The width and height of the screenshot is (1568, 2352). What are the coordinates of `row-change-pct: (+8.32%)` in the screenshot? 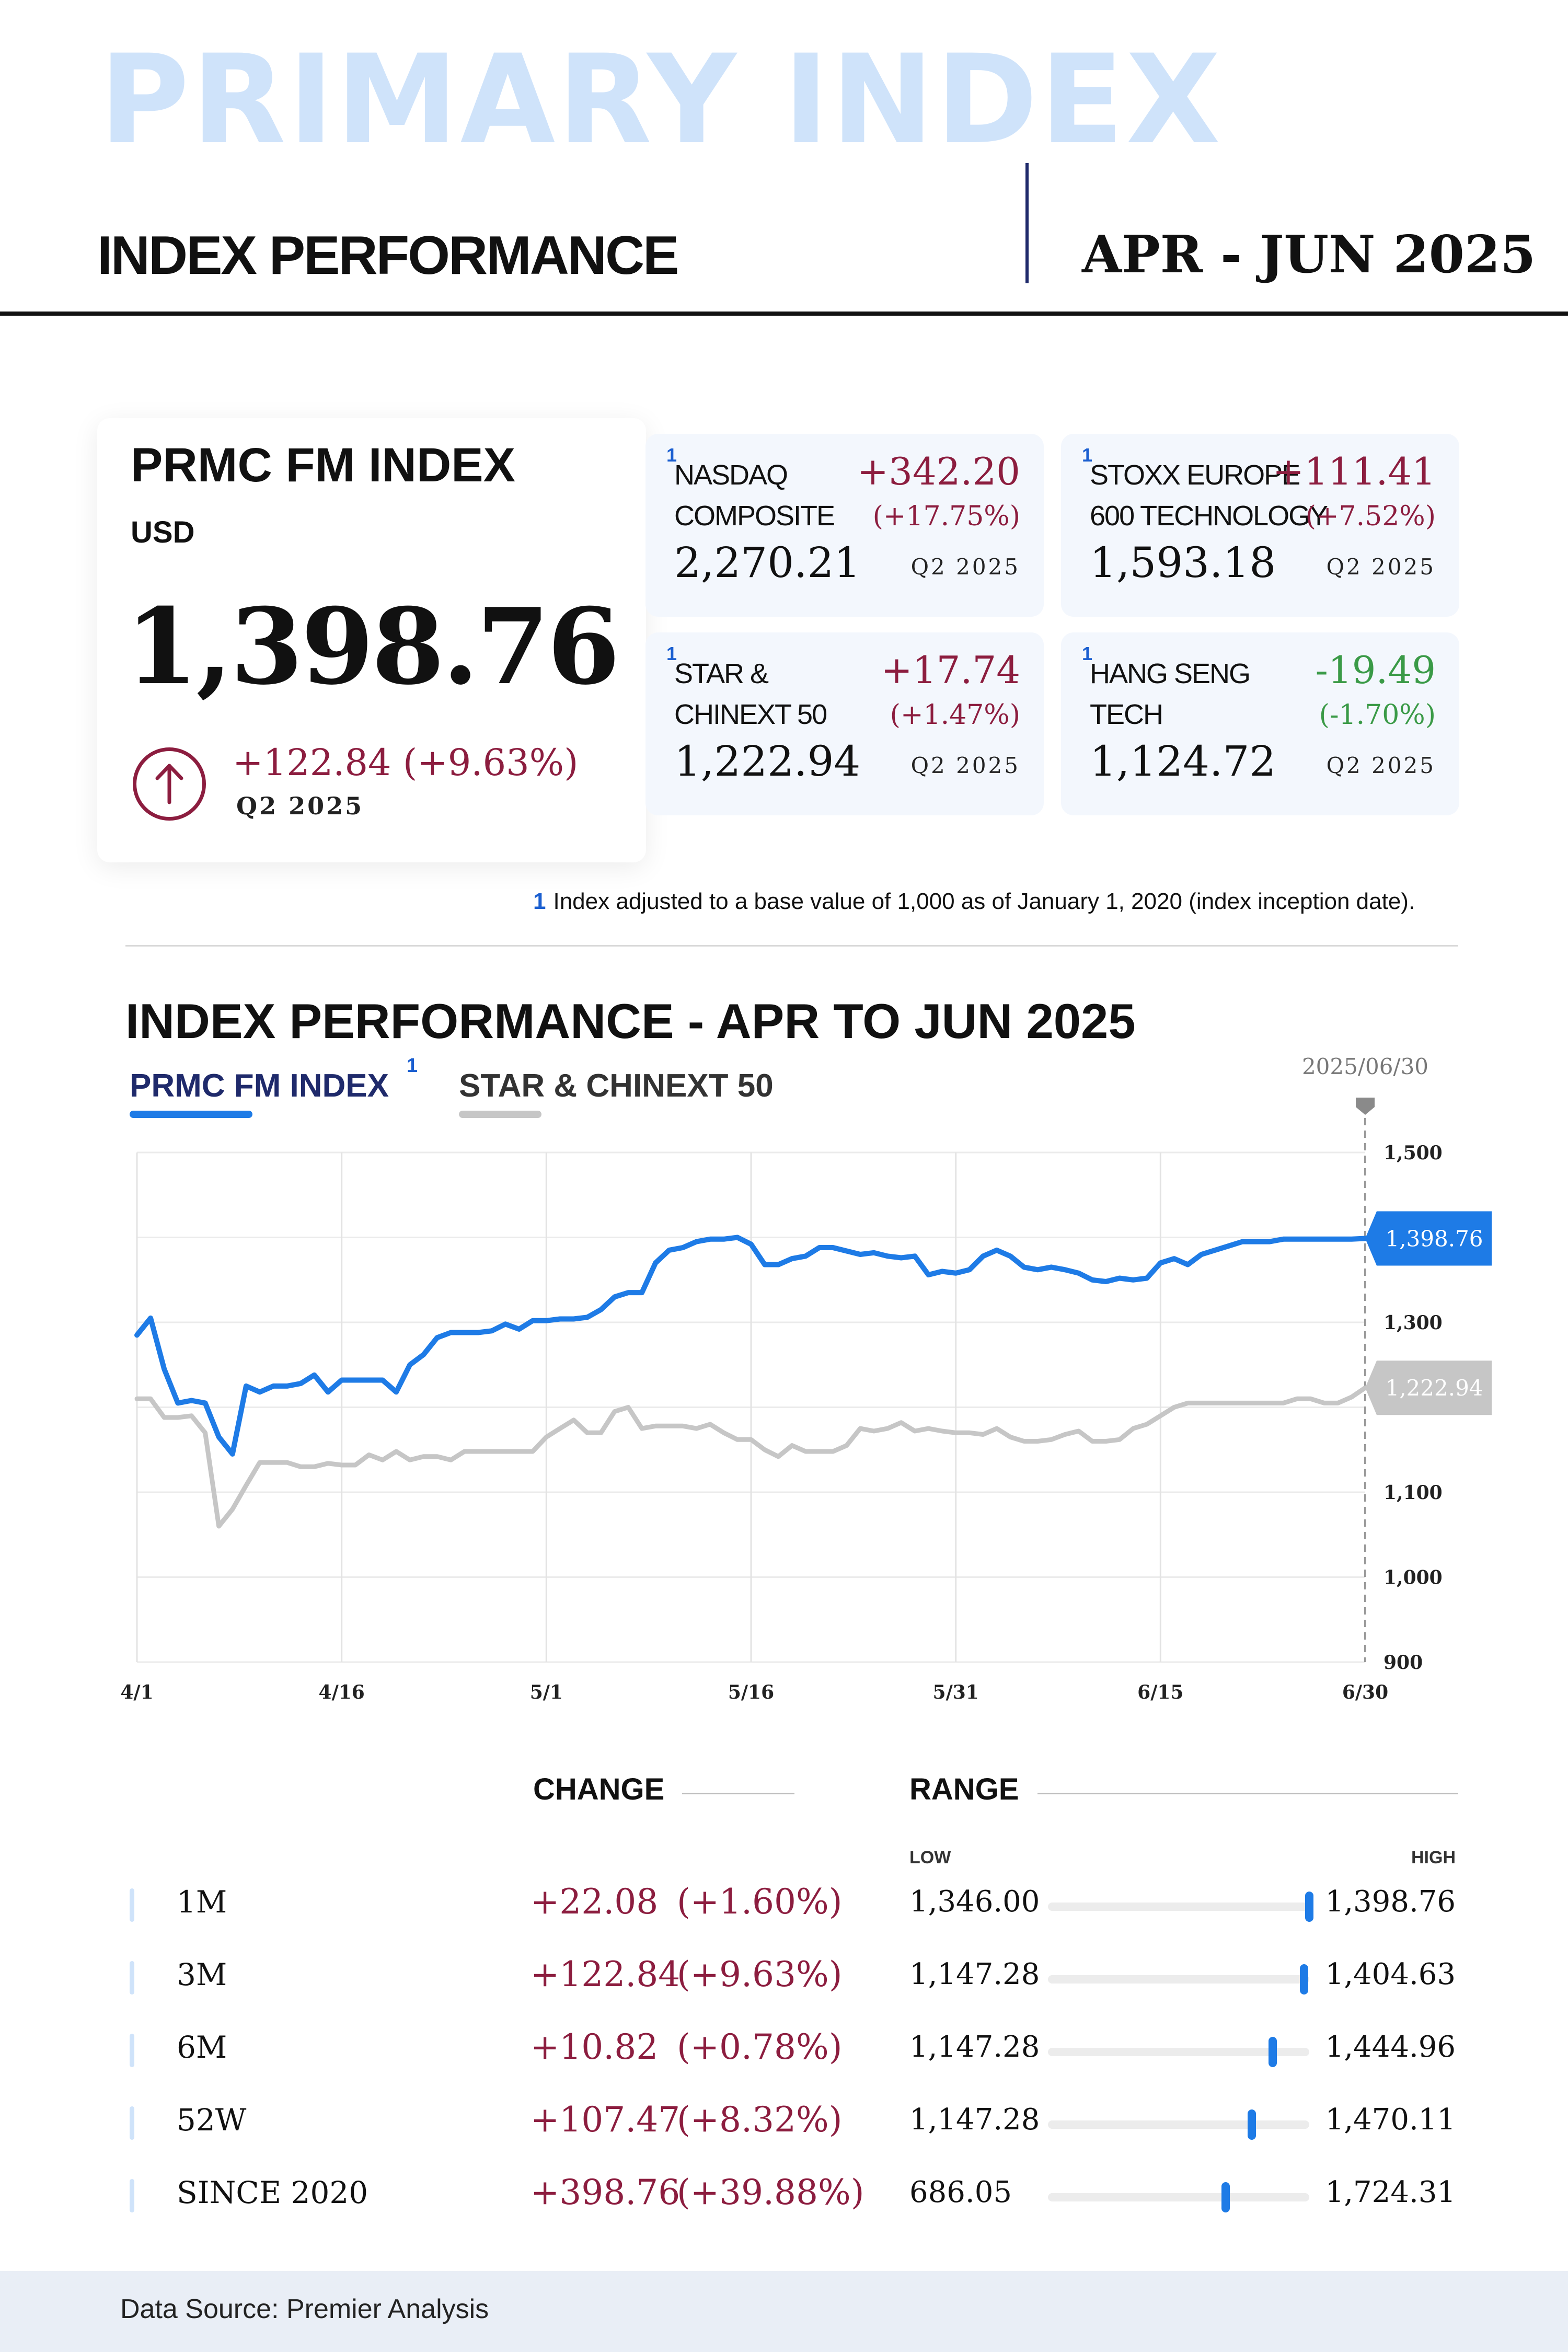 It's located at (760, 2120).